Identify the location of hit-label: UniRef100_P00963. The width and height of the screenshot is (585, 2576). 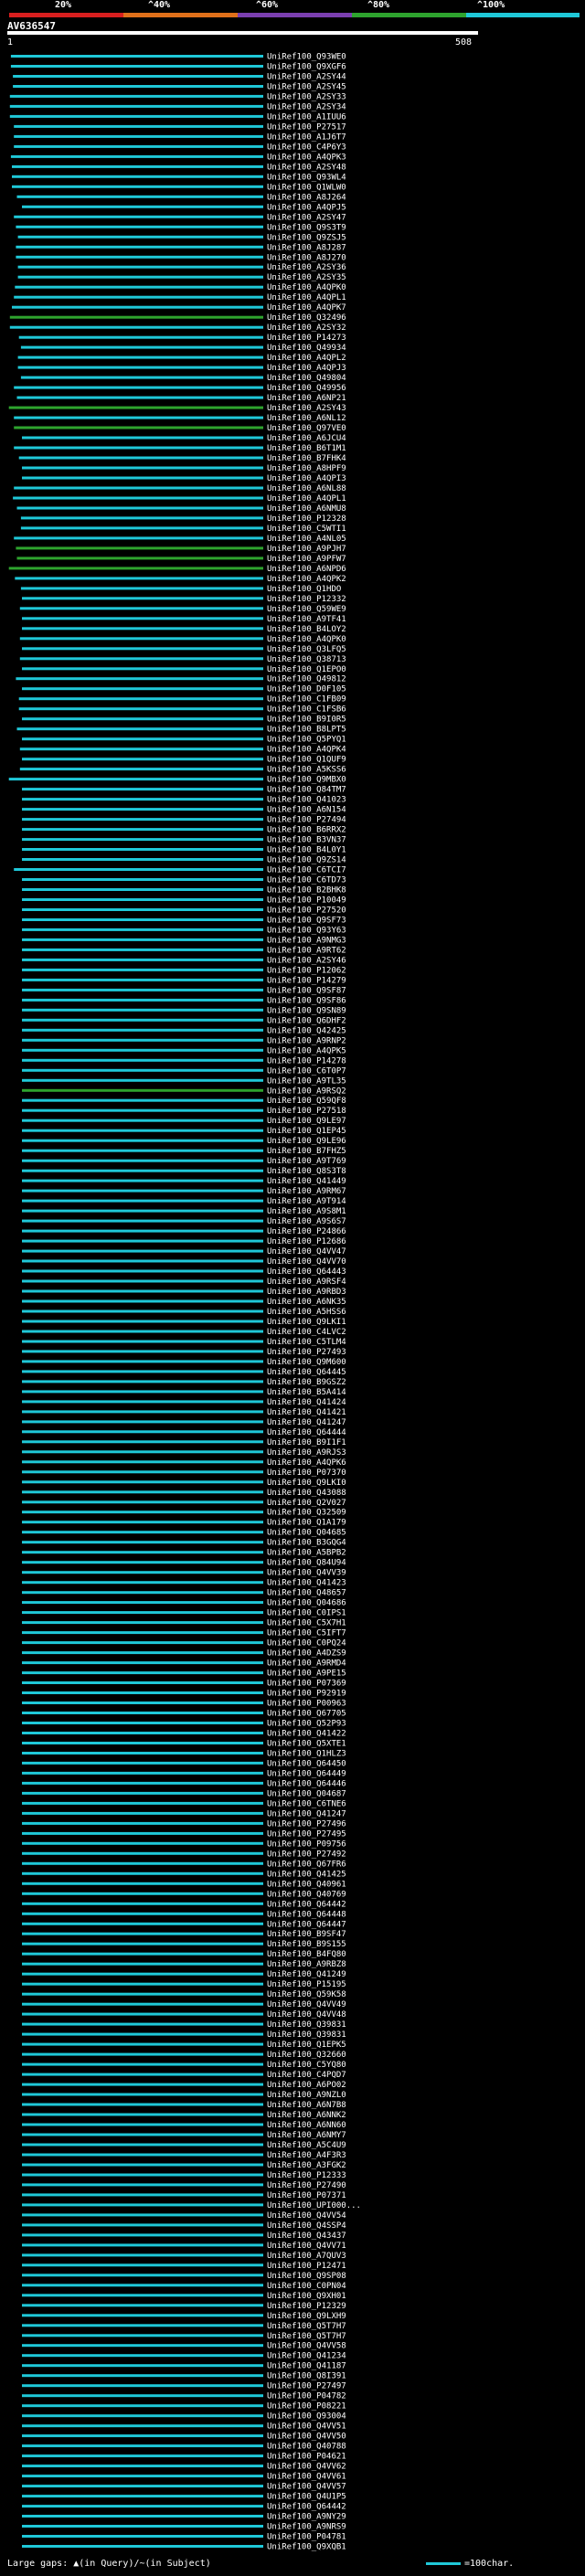
(307, 1704).